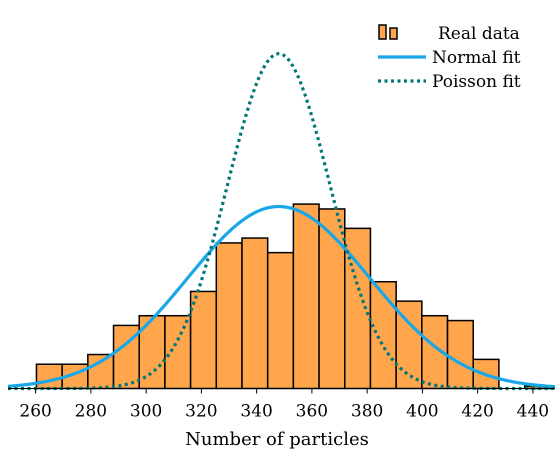 Image resolution: width=555 pixels, height=458 pixels. Describe the element at coordinates (312, 412) in the screenshot. I see `x-tick-label: 360` at that location.